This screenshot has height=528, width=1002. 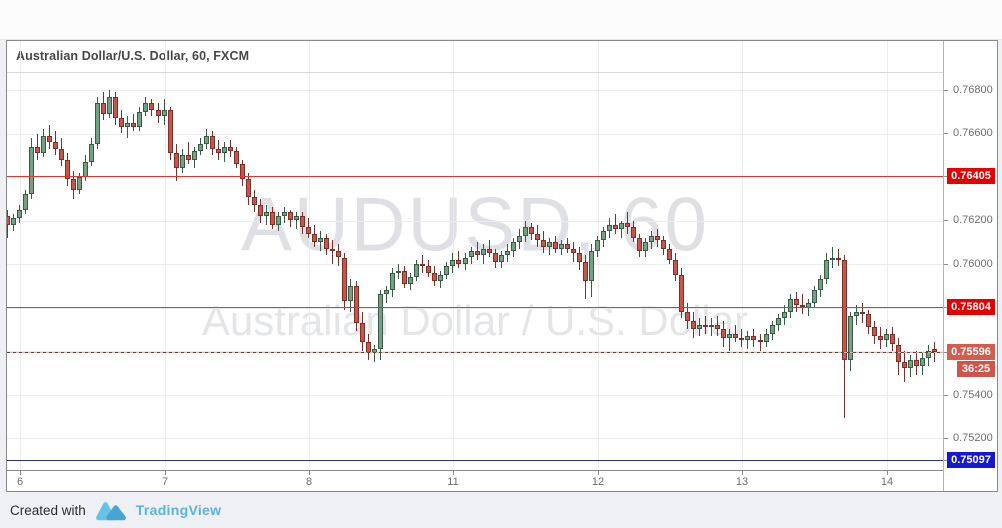 I want to click on resistance-upper-line, so click(x=475, y=176).